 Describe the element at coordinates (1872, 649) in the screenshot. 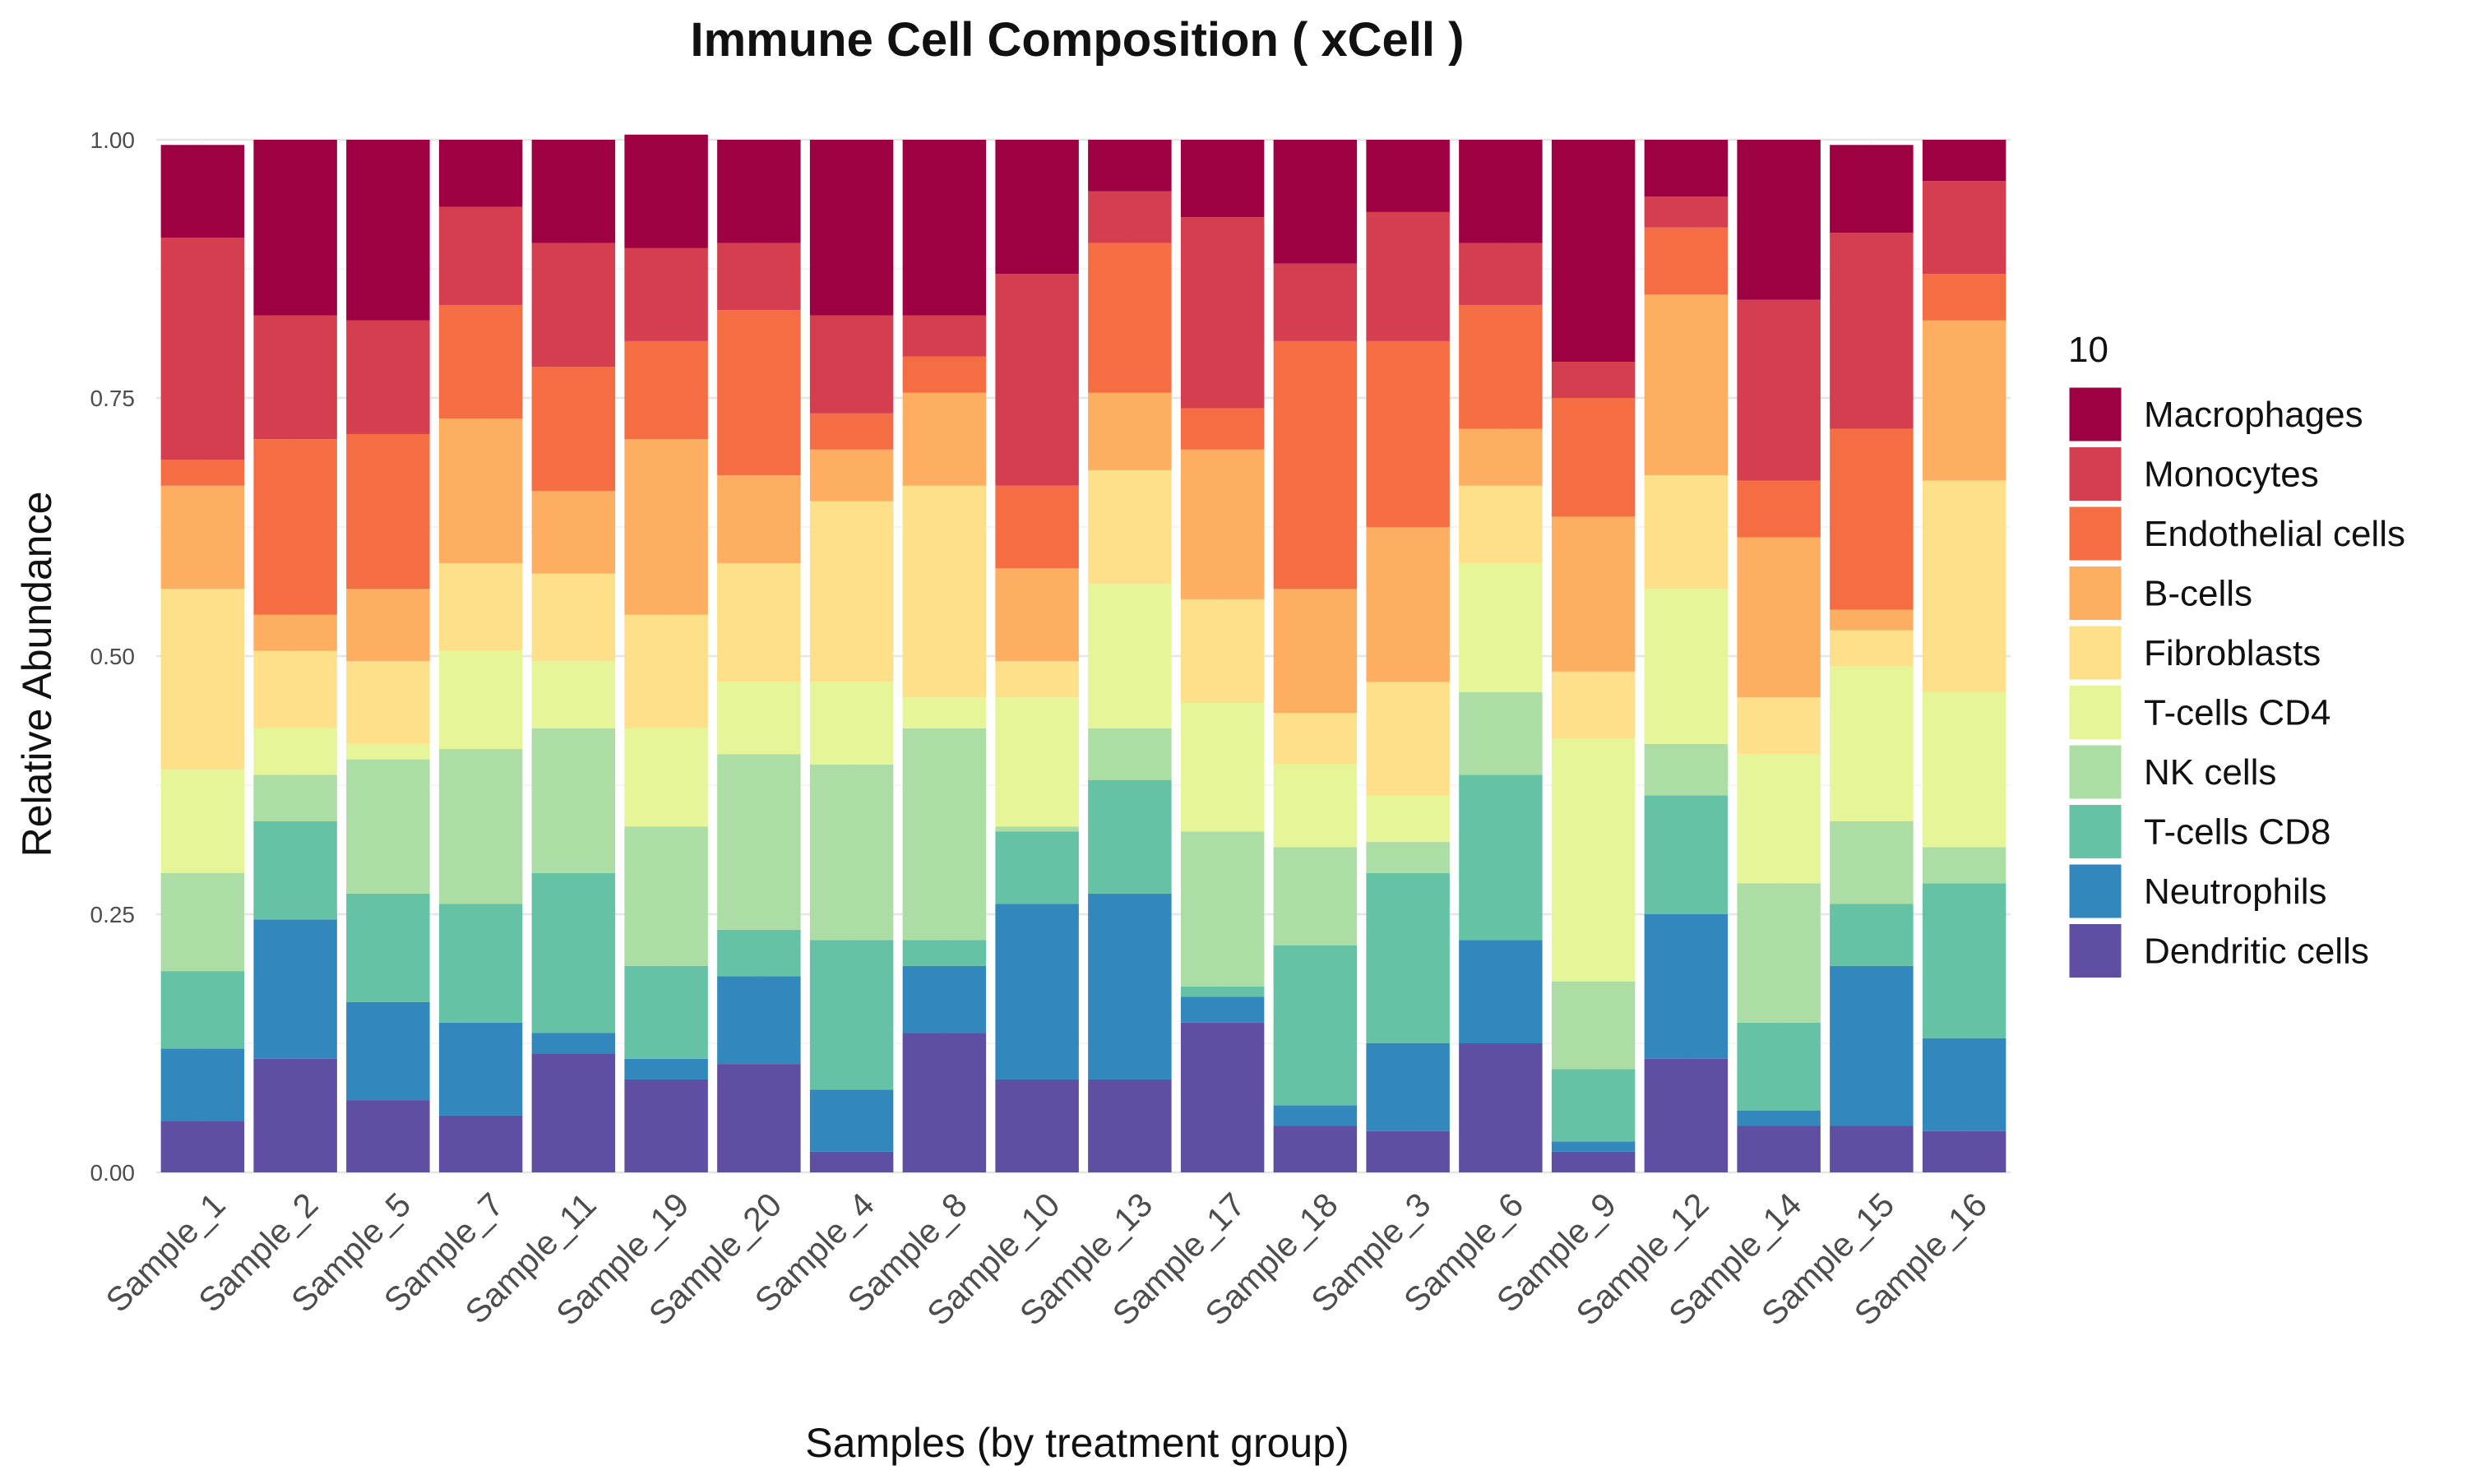

I see `bar-segment-sample-15-fibroblasts` at that location.